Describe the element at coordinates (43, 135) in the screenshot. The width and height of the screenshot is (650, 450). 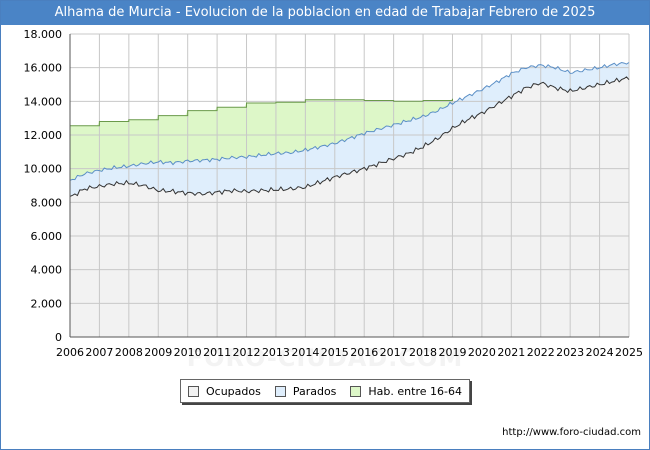
I see `y-tick-label: 12.000` at that location.